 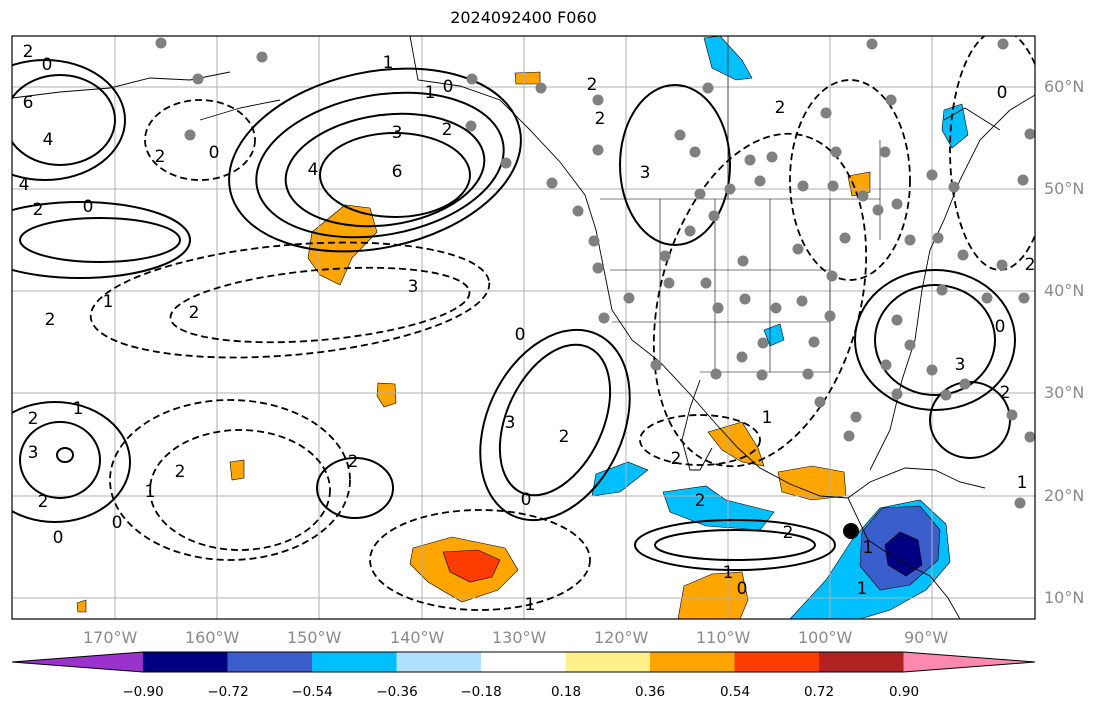 What do you see at coordinates (228, 692) in the screenshot?
I see `colorbar-tick-label: −0.72` at bounding box center [228, 692].